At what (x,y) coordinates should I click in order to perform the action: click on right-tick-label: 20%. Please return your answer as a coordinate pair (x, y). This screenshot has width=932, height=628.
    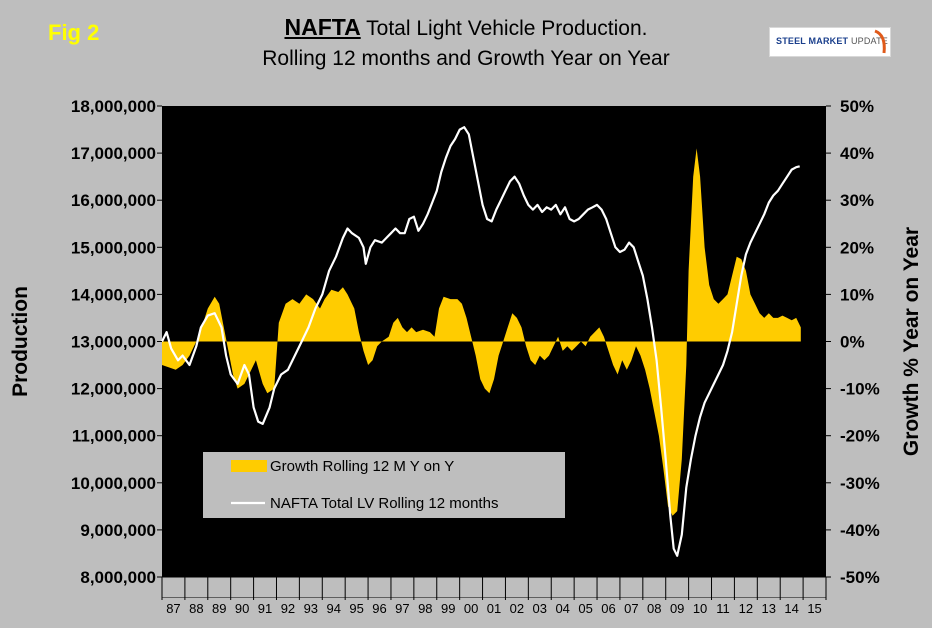
    Looking at the image, I should click on (857, 247).